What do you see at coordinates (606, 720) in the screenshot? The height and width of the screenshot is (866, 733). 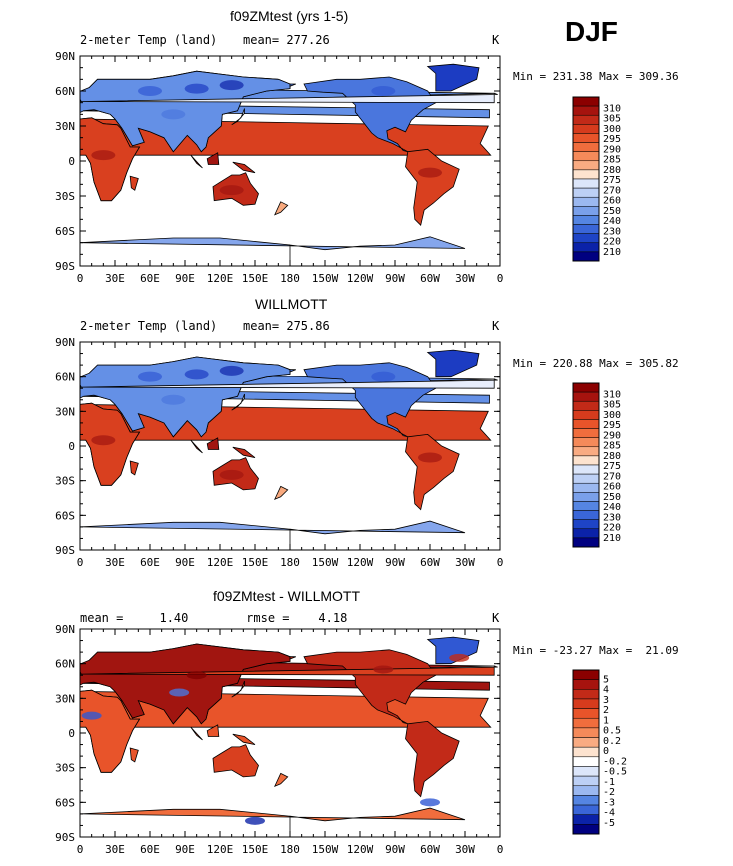 I see `colorbar-label: 1` at bounding box center [606, 720].